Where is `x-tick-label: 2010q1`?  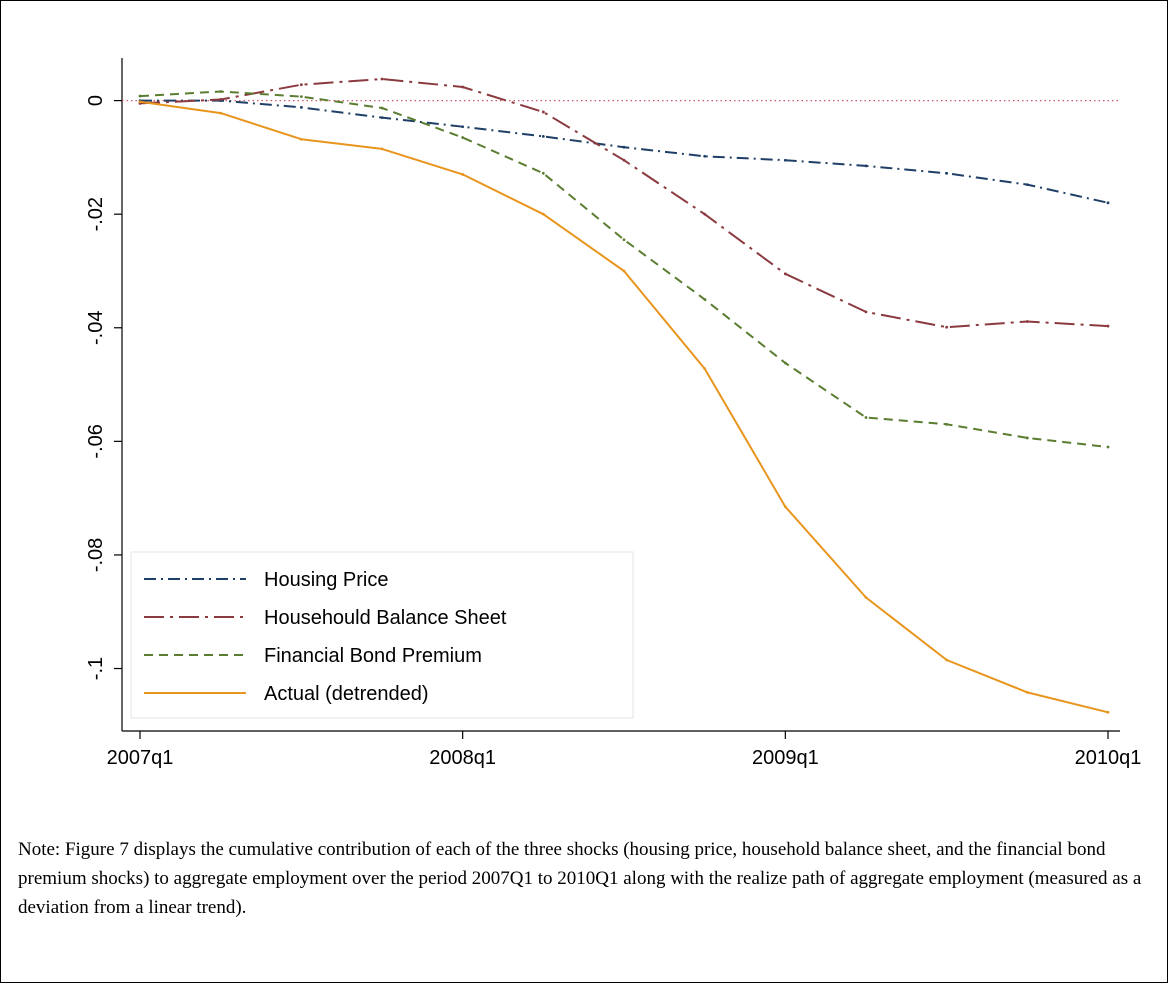 x-tick-label: 2010q1 is located at coordinates (1108, 758).